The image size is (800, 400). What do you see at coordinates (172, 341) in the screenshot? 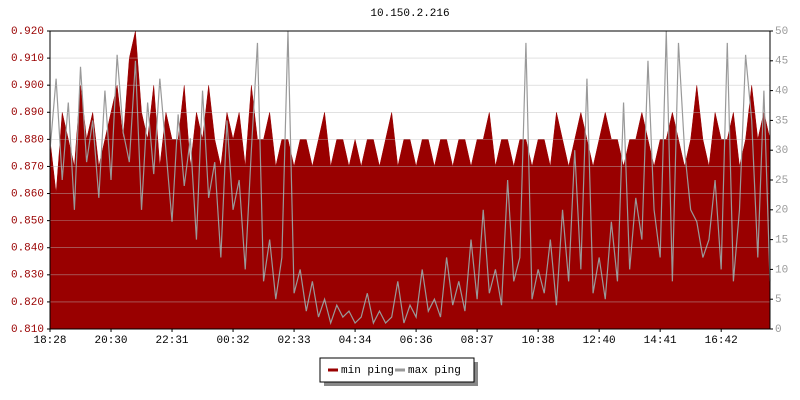
I see `x-tick-label: 22:31` at bounding box center [172, 341].